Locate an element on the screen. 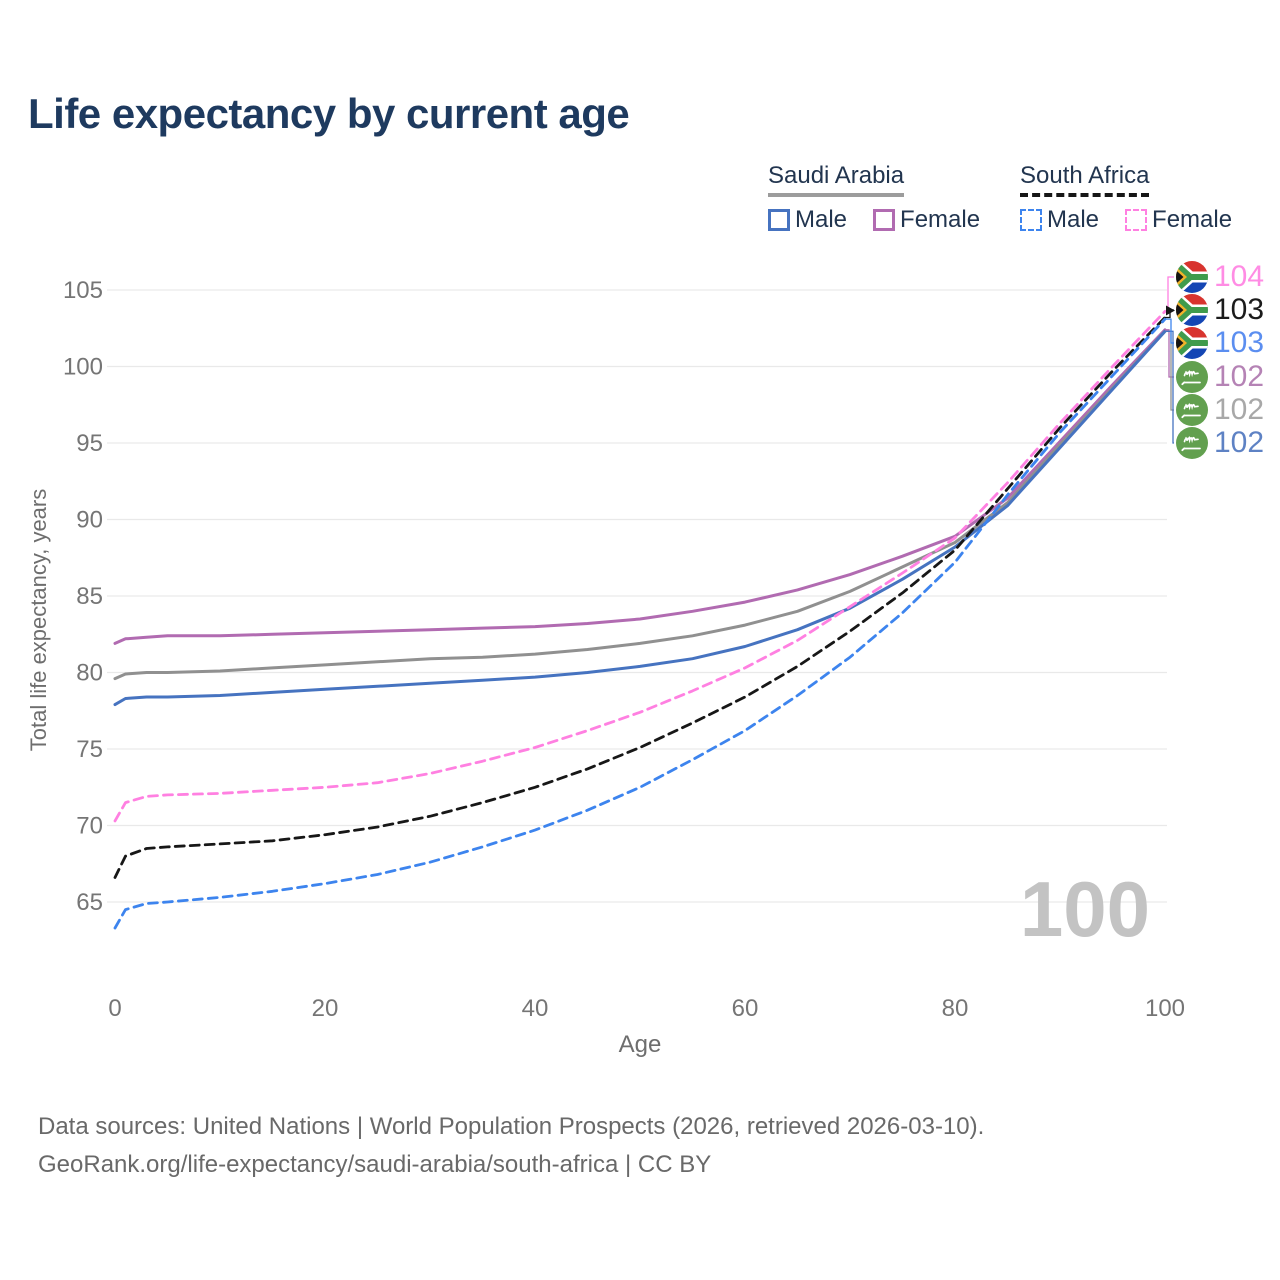  legend-group-south-africa: South Africa Male Female is located at coordinates (1139, 198).